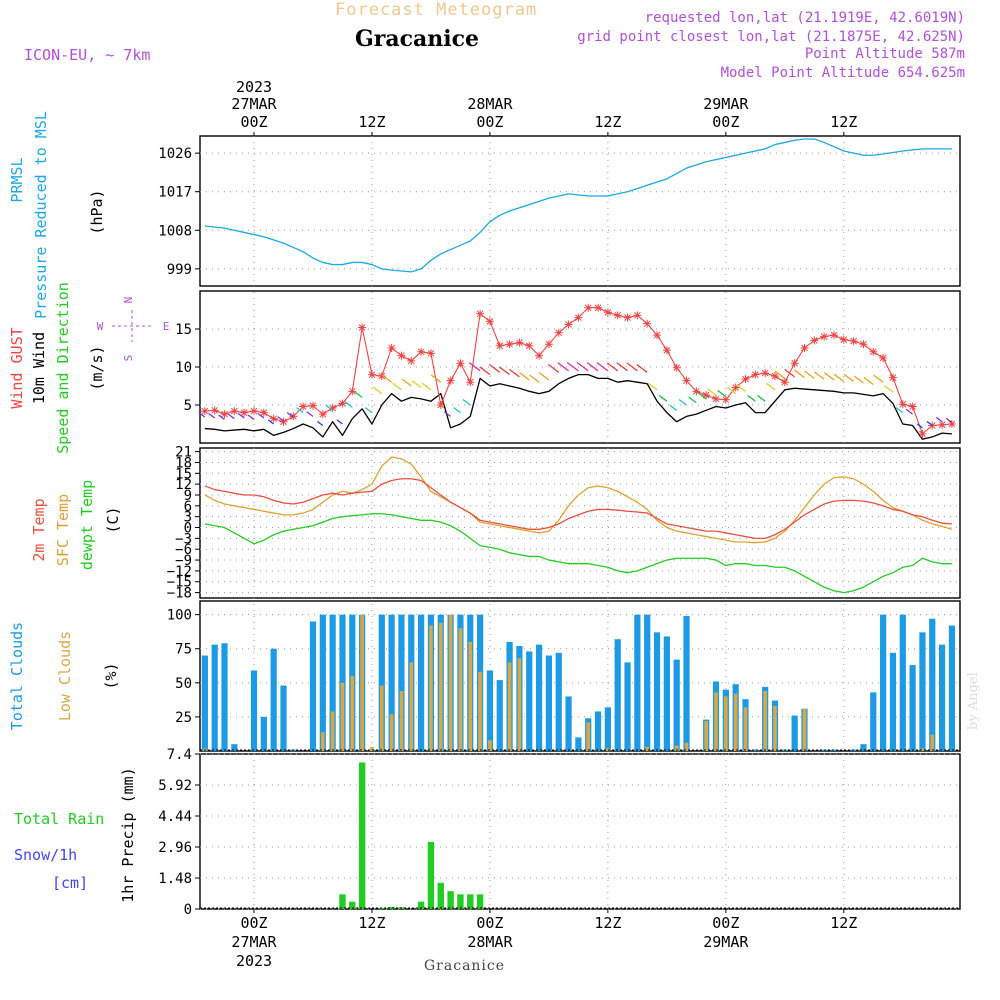  Describe the element at coordinates (41, 215) in the screenshot. I see `pressure-label-msl: Pressure Reduced to MSL` at that location.